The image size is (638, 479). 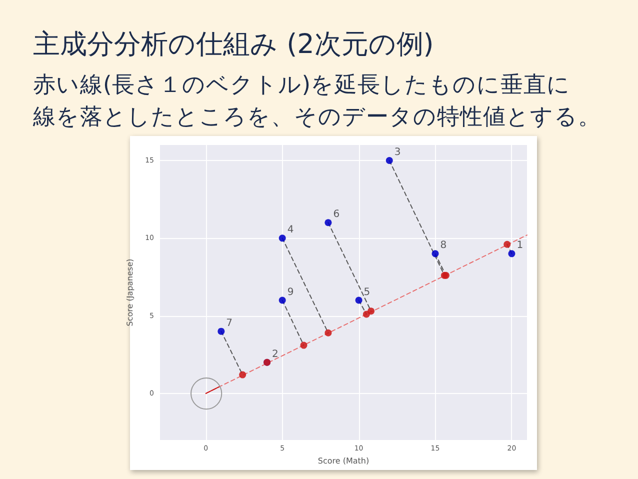 I want to click on annotation: 7, so click(x=229, y=323).